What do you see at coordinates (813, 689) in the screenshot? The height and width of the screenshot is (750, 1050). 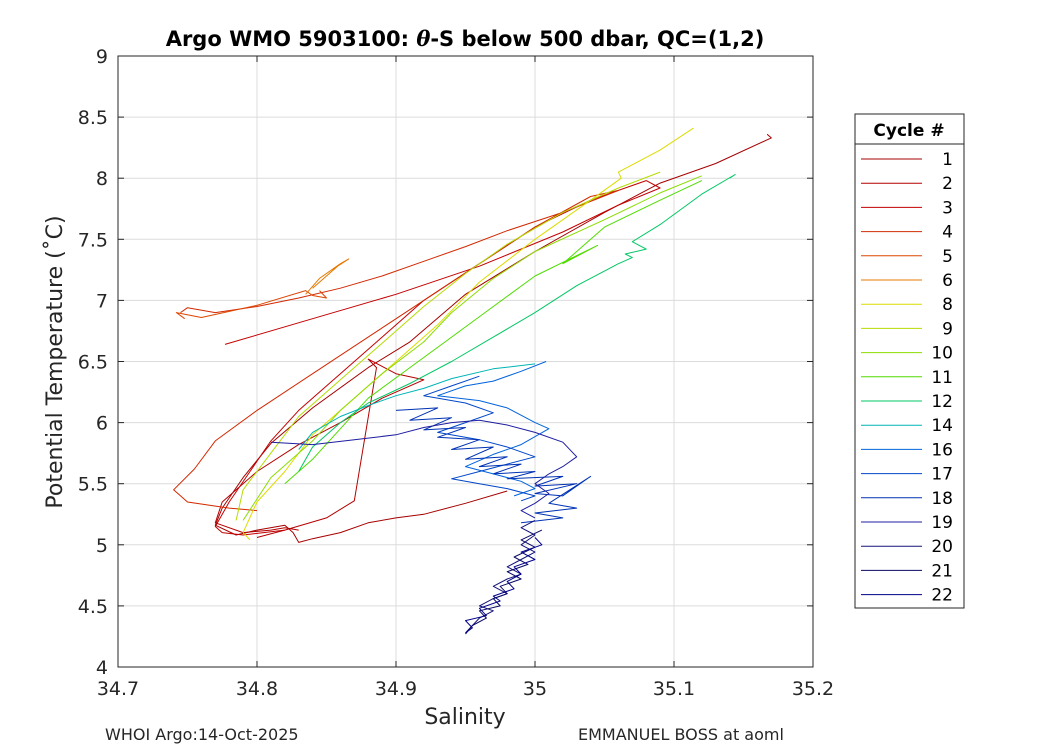 I see `x-tick-label: 35.2` at bounding box center [813, 689].